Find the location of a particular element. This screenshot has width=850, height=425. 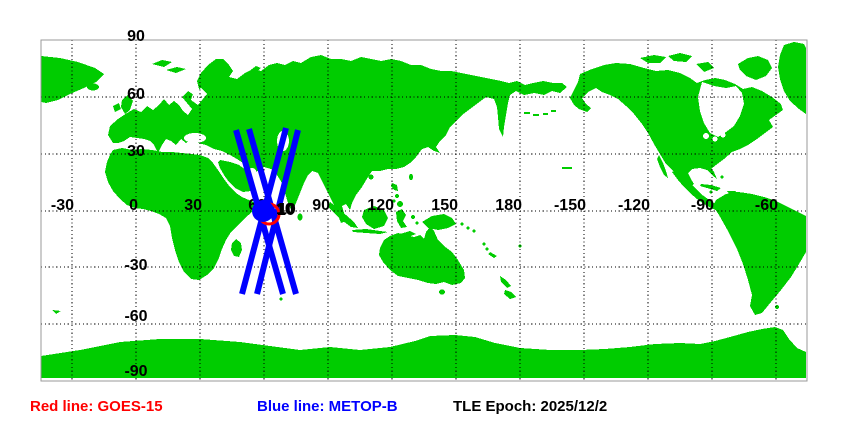

landmass-antarctica is located at coordinates (423, 352).